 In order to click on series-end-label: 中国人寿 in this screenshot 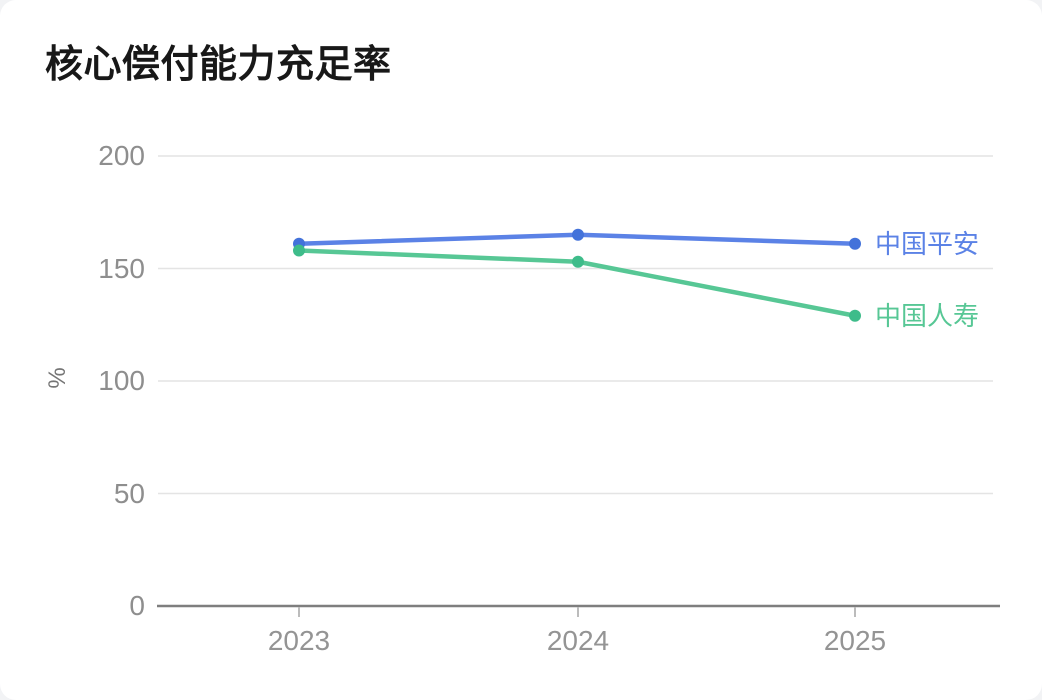, I will do `click(927, 315)`.